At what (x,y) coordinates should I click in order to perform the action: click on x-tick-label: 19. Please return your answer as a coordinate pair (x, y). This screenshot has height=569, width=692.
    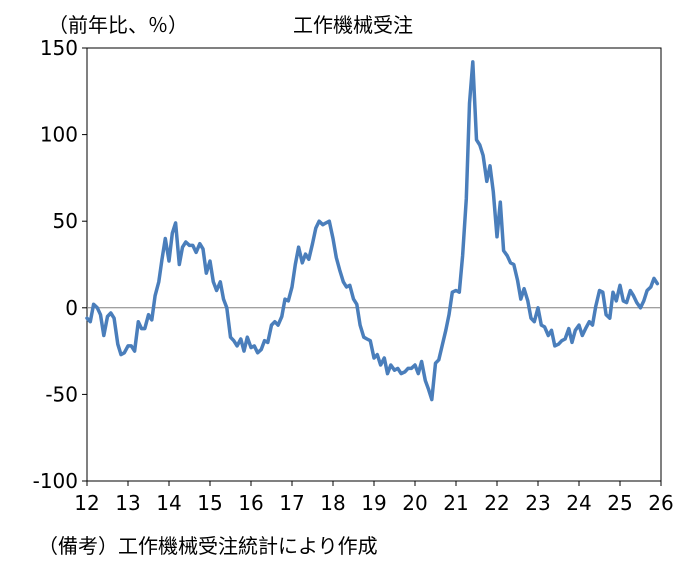
    Looking at the image, I should click on (373, 503).